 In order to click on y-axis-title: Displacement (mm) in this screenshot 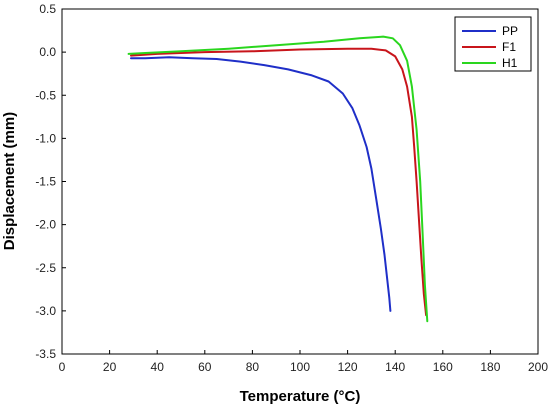, I will do `click(9, 181)`.